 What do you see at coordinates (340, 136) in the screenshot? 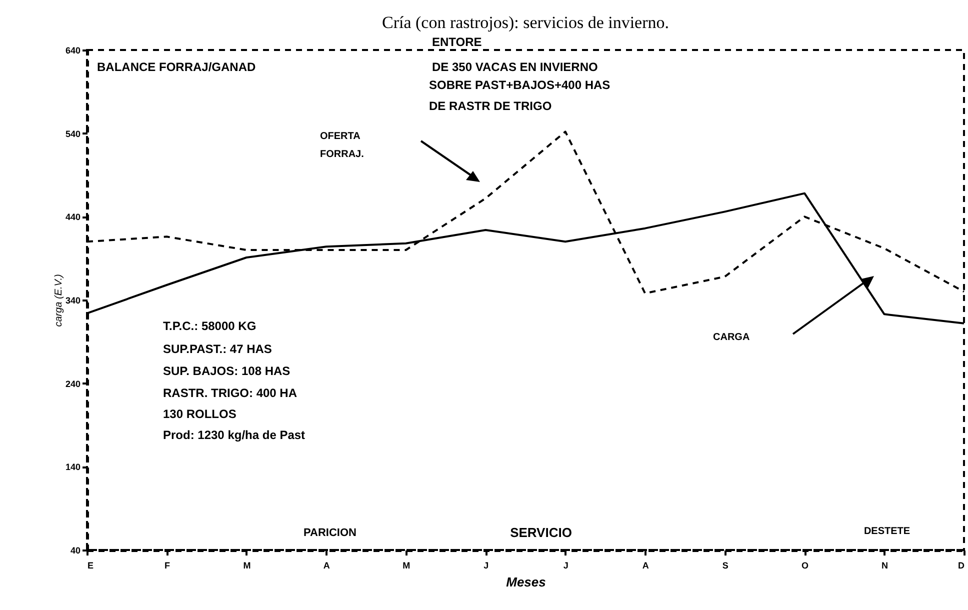
I see `annotation: OFERTA` at bounding box center [340, 136].